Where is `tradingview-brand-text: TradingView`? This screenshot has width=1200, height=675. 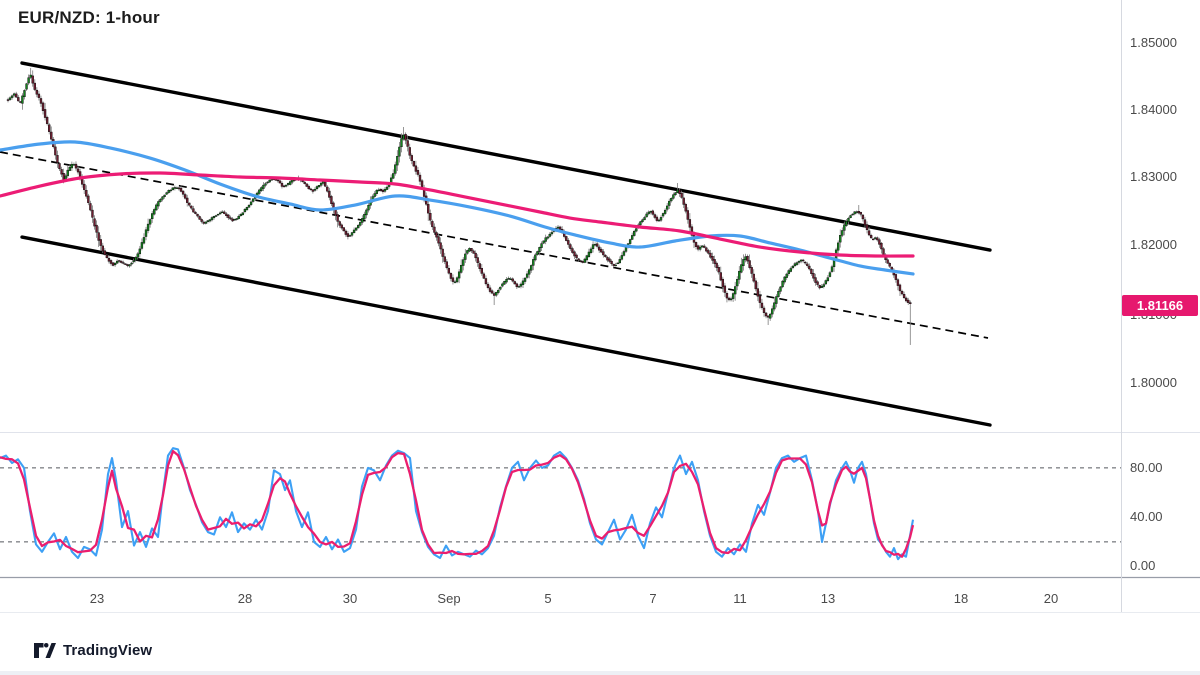 tradingview-brand-text: TradingView is located at coordinates (108, 650).